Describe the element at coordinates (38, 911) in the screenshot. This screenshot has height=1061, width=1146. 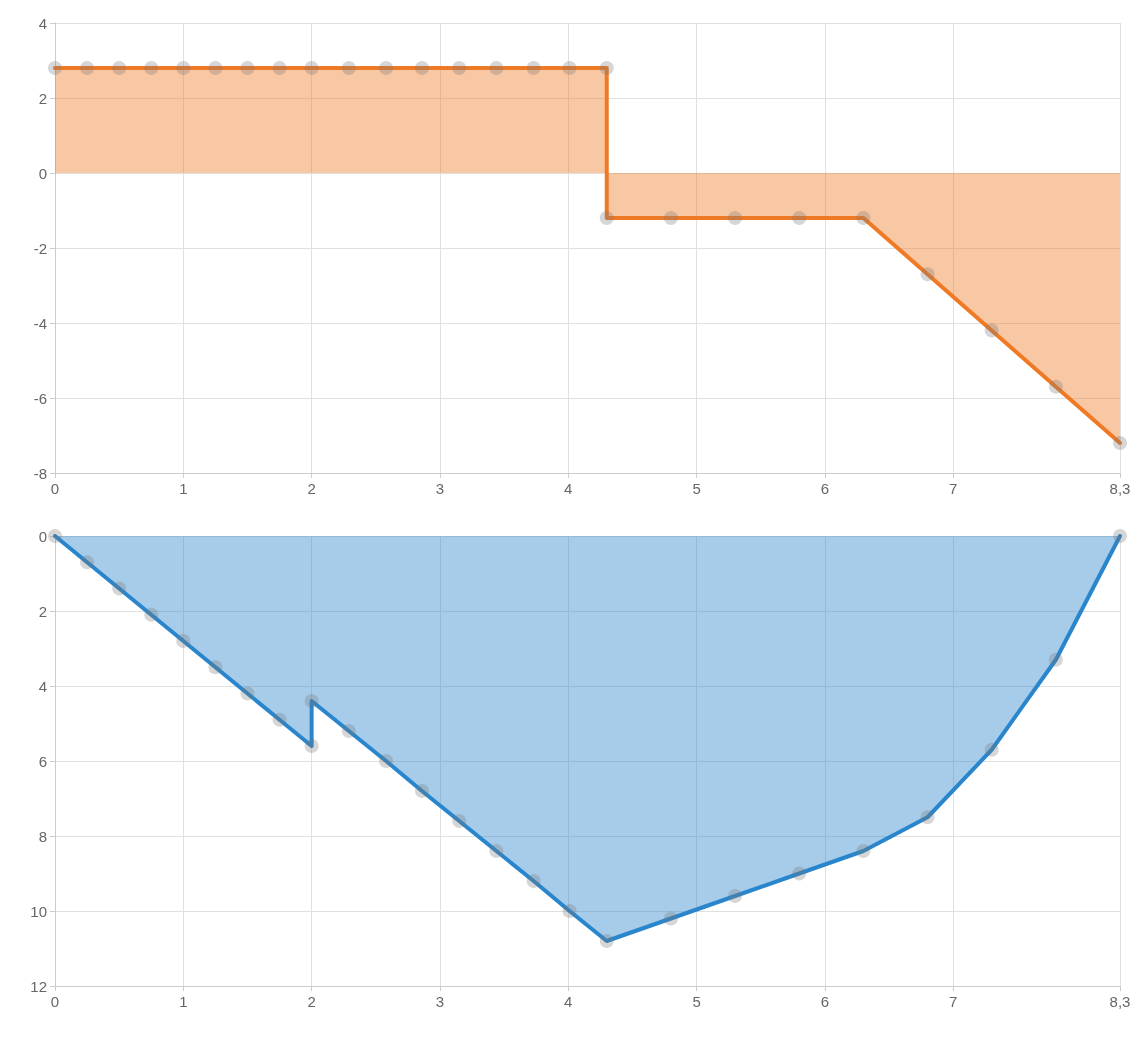
I see `y-tick-label: 10` at that location.